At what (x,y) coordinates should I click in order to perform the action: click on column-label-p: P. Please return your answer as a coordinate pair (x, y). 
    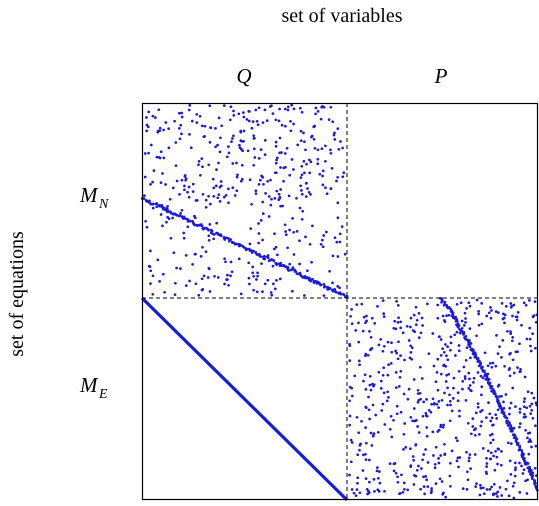
    Looking at the image, I should click on (441, 76).